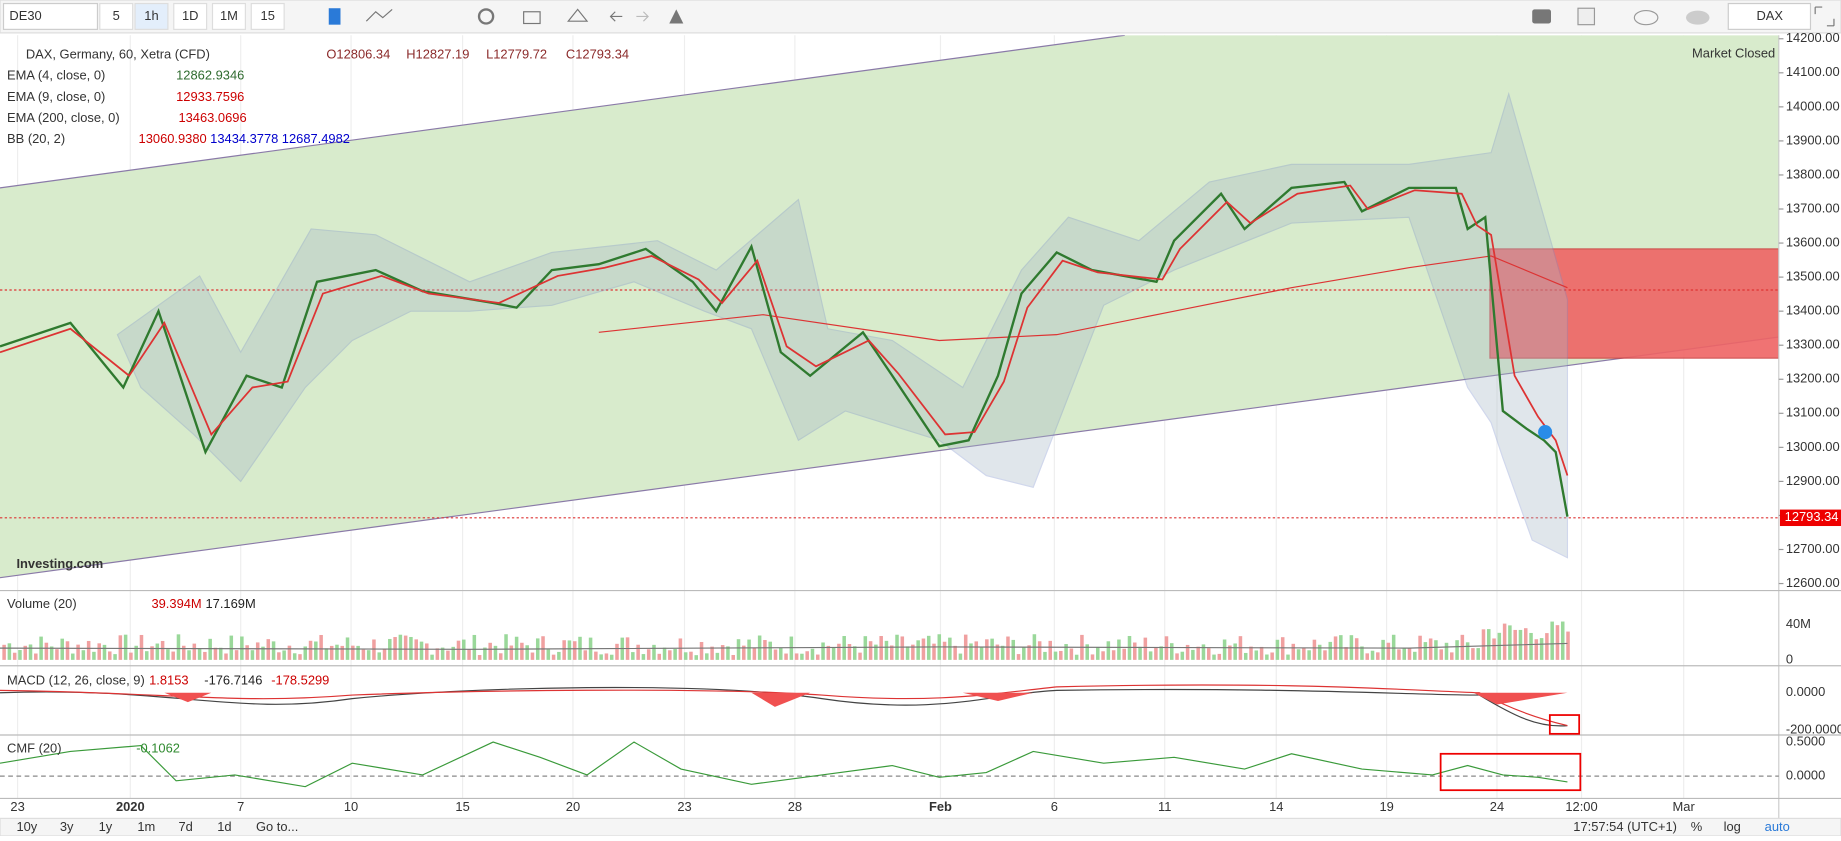  What do you see at coordinates (1697, 826) in the screenshot?
I see `scale-option: %` at bounding box center [1697, 826].